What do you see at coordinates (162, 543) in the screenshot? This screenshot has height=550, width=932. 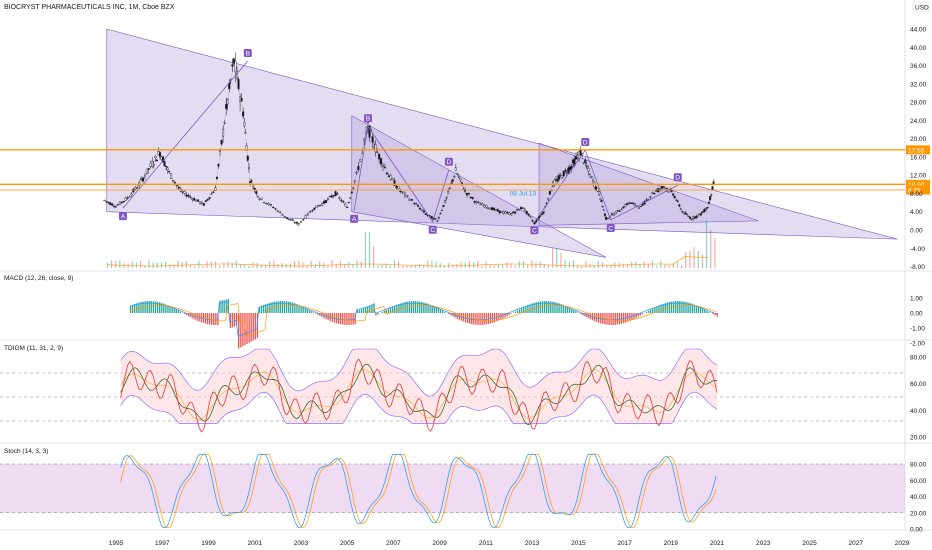 I see `time-tick-label: 1997` at bounding box center [162, 543].